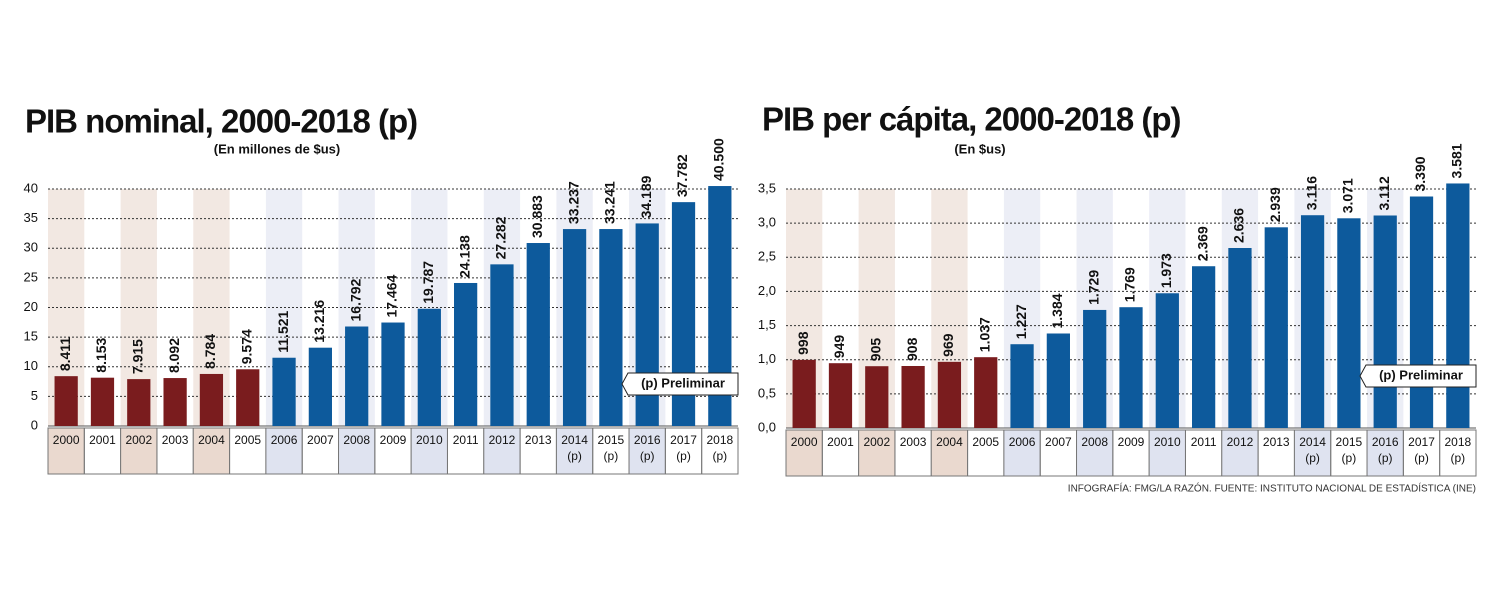  Describe the element at coordinates (31, 217) in the screenshot. I see `y-tick-label: 35` at that location.